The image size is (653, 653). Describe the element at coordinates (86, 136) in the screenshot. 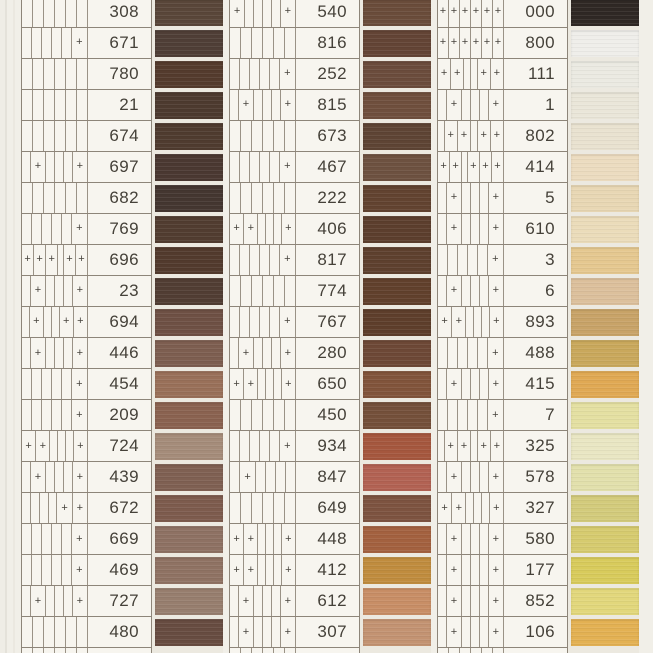

I see `mark-grid: 674` at that location.